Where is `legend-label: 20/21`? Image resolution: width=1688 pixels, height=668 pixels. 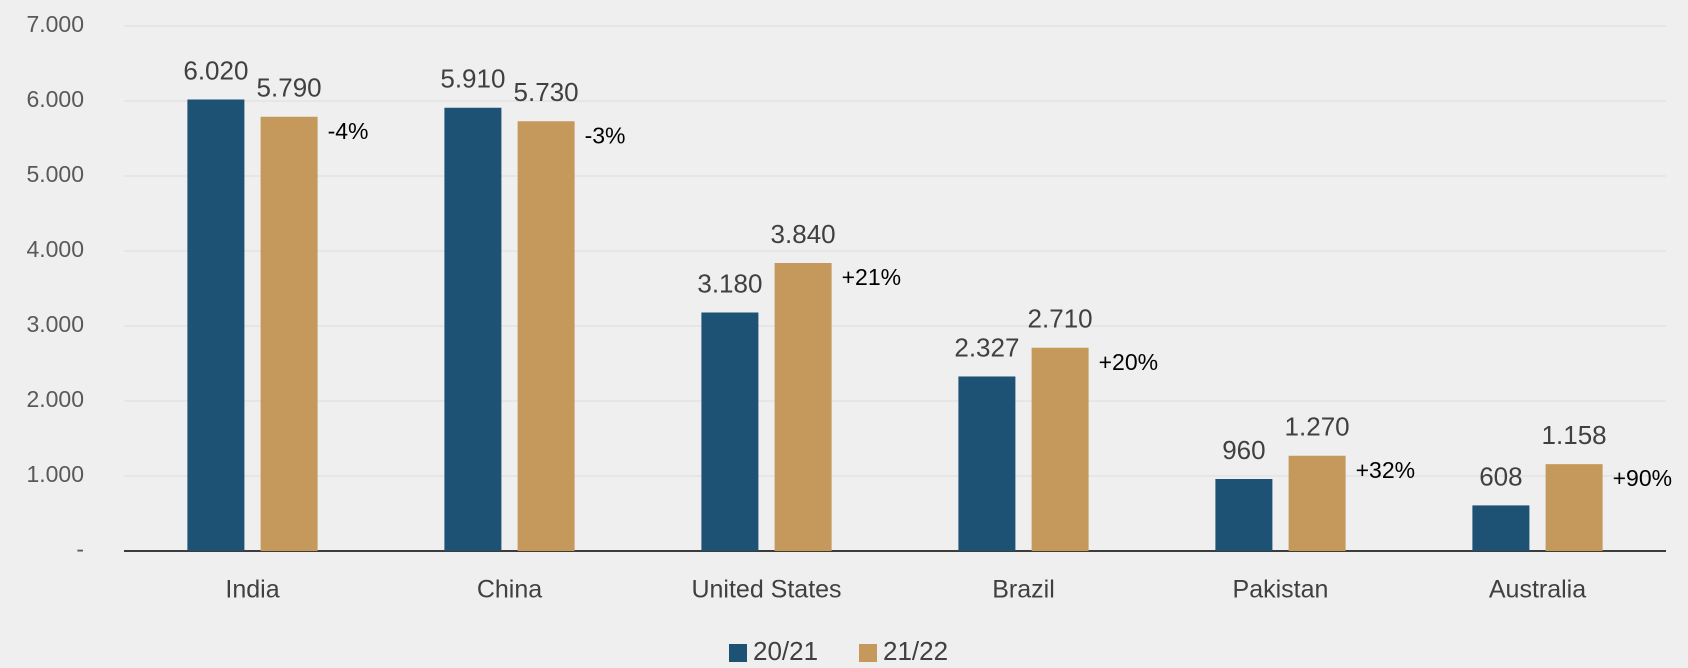
legend-label: 20/21 is located at coordinates (785, 651).